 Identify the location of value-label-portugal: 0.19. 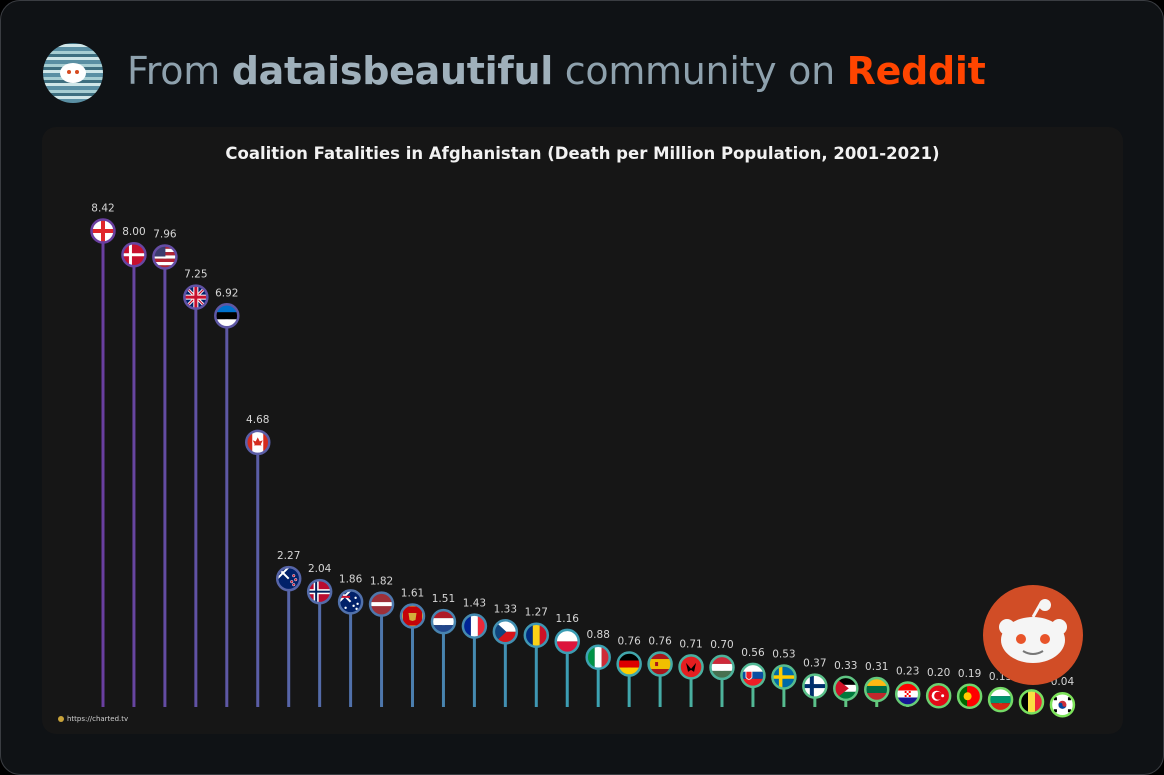
(969, 674).